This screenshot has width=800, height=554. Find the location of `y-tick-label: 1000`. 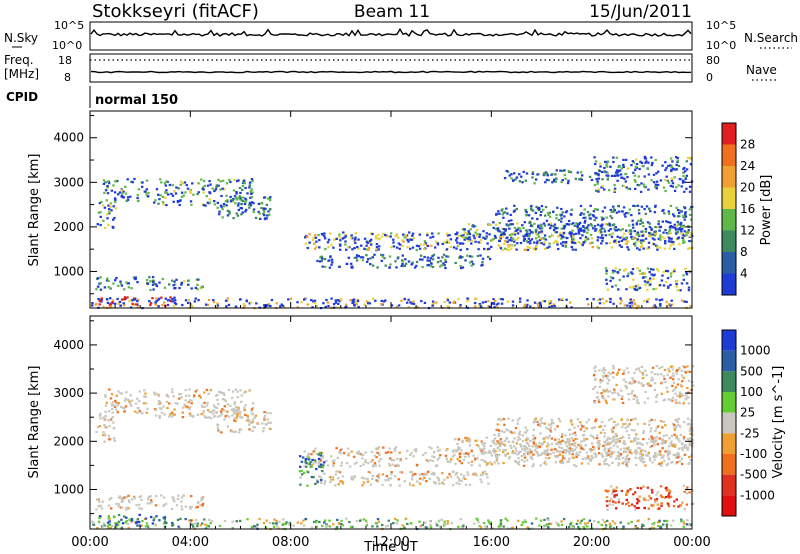

y-tick-label: 1000 is located at coordinates (68, 271).